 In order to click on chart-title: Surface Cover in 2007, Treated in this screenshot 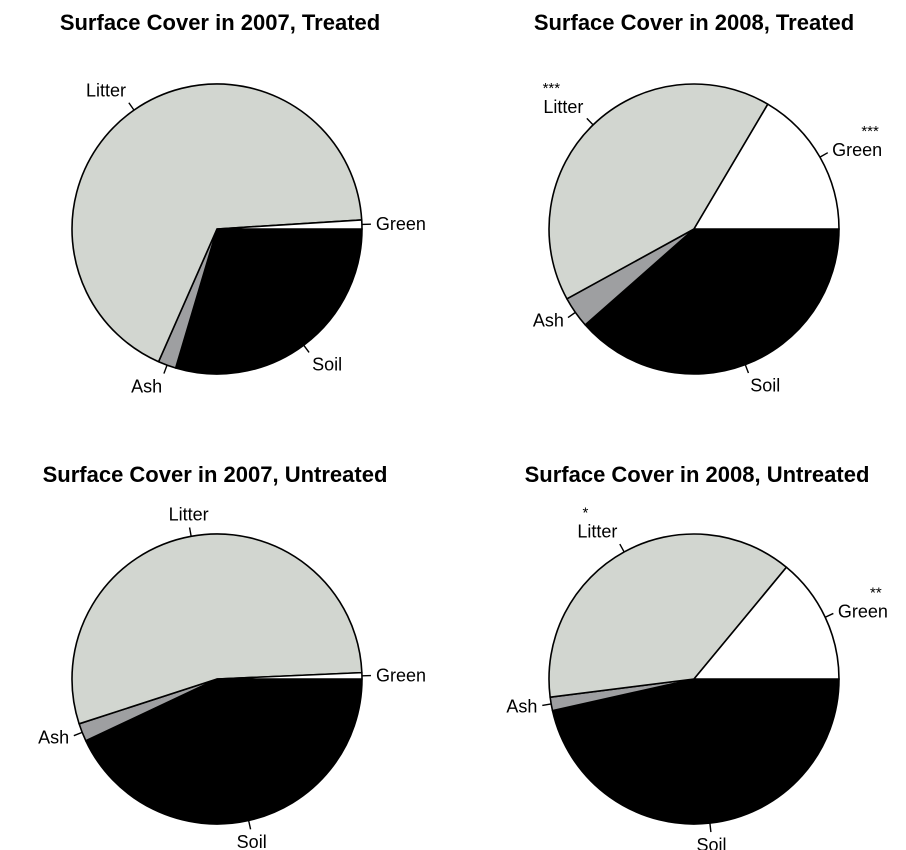, I will do `click(220, 22)`.